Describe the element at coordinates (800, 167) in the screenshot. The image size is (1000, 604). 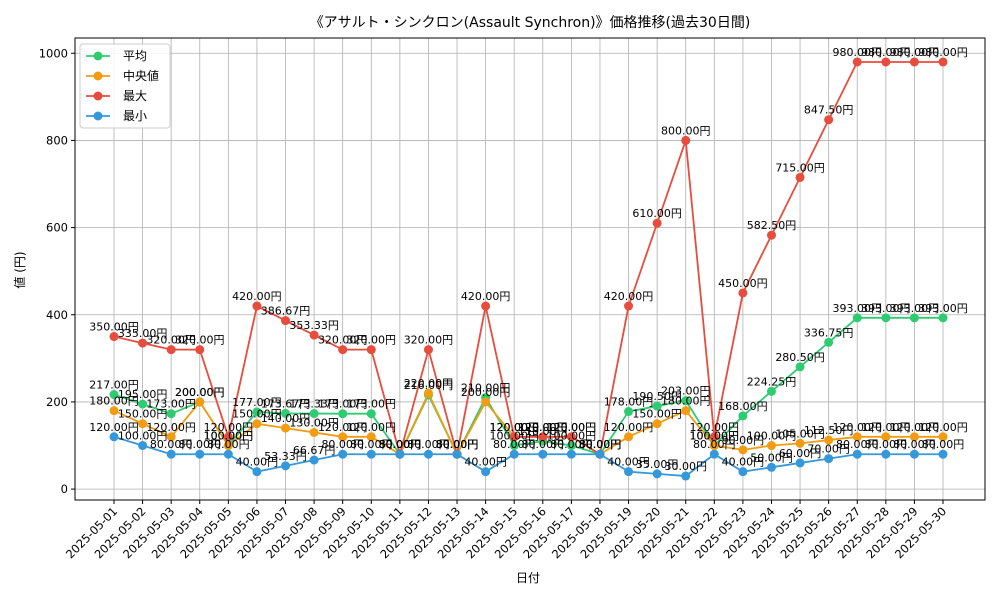
I see `data-label: 715.00円` at that location.